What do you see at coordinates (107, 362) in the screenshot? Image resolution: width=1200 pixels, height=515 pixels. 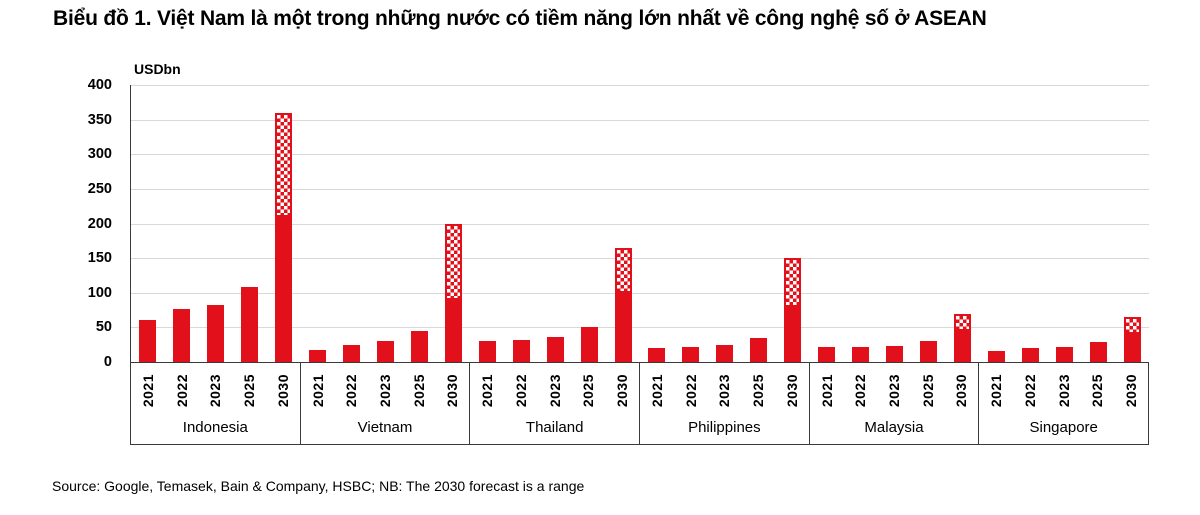 I see `y-tick-label-0: 0` at bounding box center [107, 362].